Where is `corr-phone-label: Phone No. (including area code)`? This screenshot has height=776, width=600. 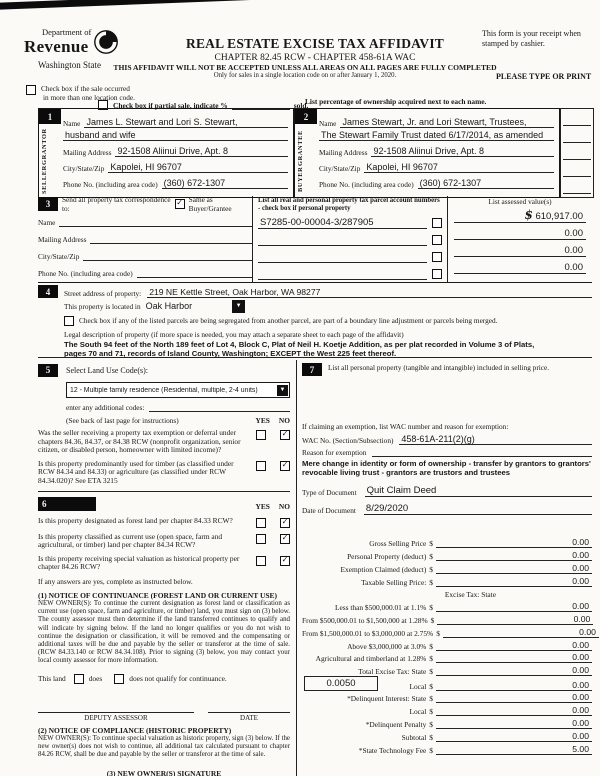
corr-phone-label: Phone No. (including area code) is located at coordinates (85, 273).